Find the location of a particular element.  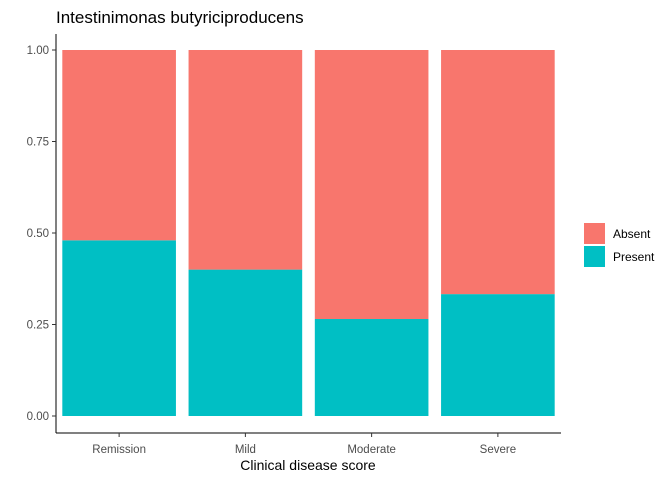

y-tick-label: 0.25 is located at coordinates (38, 326).